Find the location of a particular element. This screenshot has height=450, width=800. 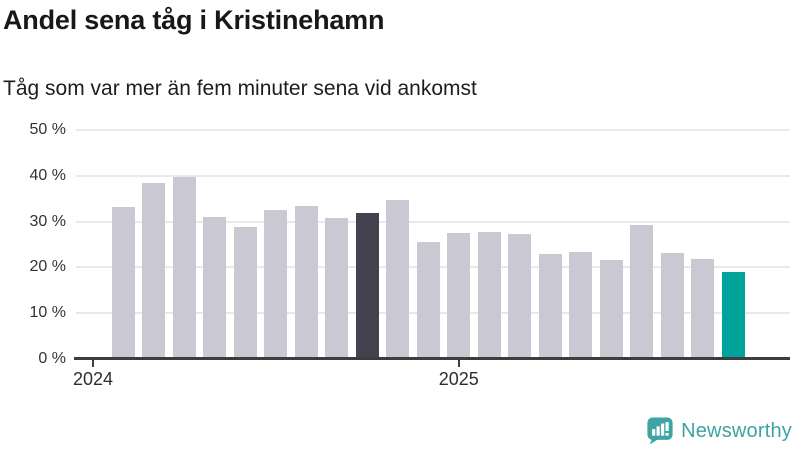

newsworthy-logo: Newsworthy is located at coordinates (719, 431).